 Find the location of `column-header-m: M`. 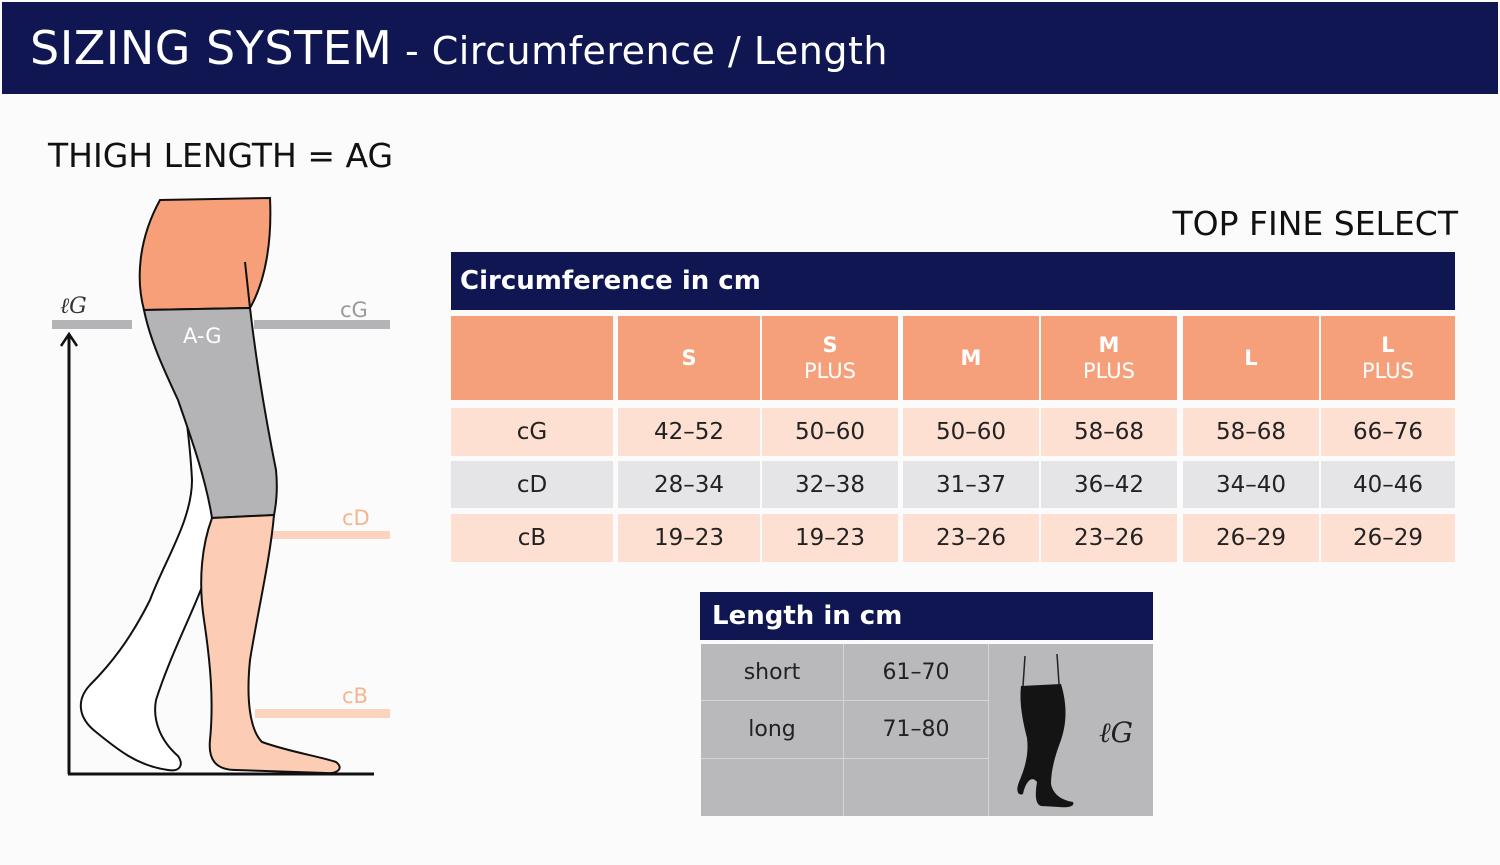

column-header-m: M is located at coordinates (971, 358).